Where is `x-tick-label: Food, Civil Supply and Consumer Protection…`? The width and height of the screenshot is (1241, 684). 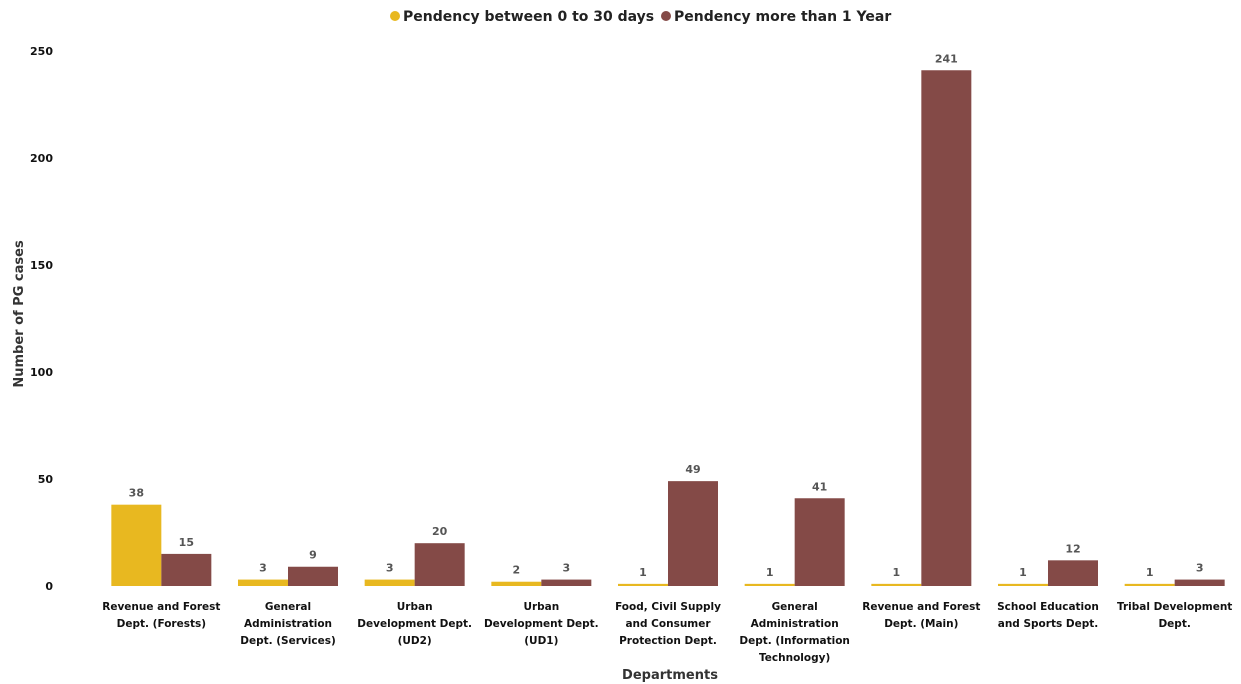
x-tick-label: Food, Civil Supply and Consumer Protection… is located at coordinates (668, 624).